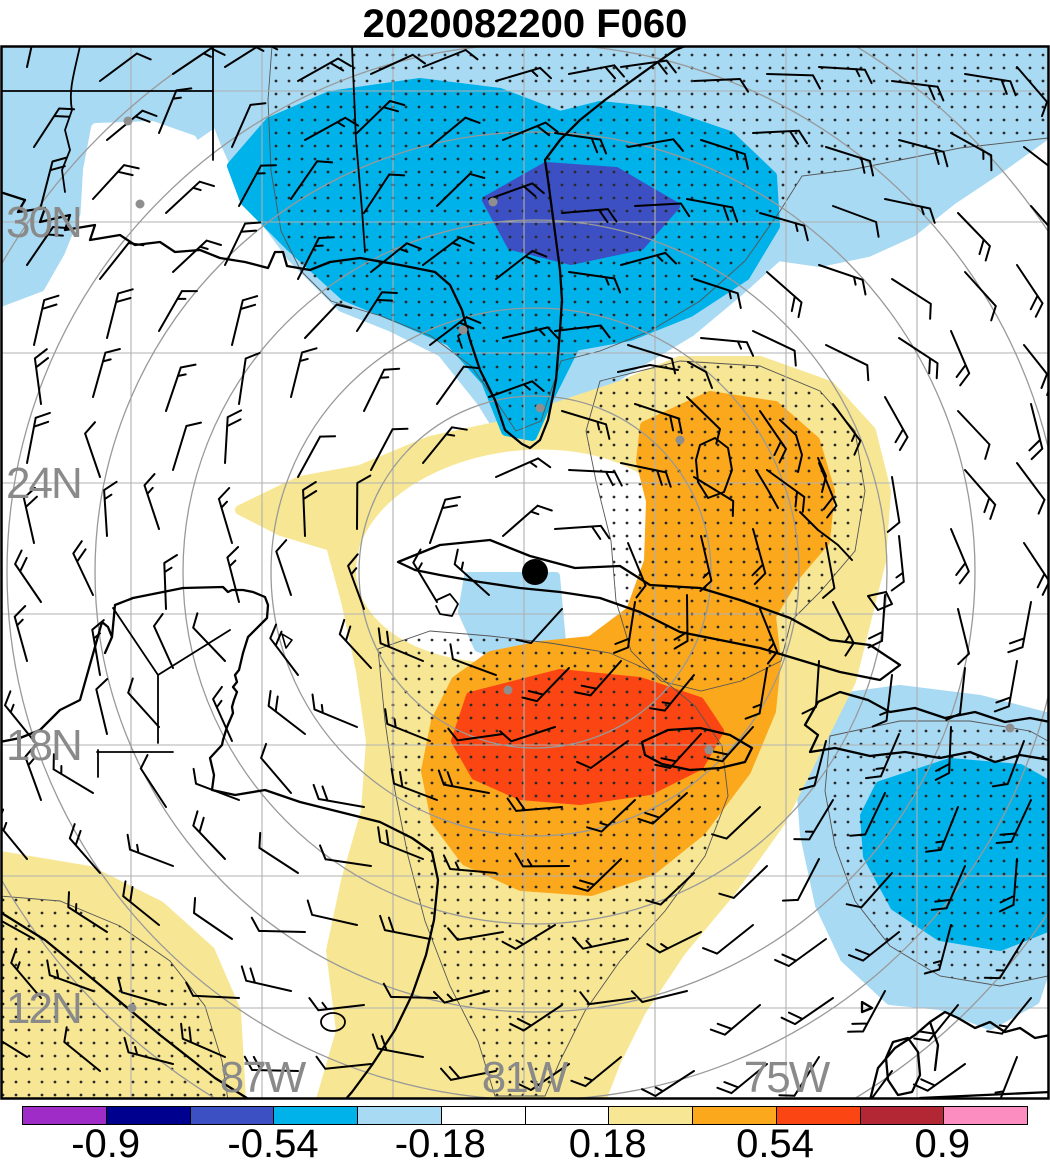 This screenshot has height=1167, width=1050. Describe the element at coordinates (106, 1144) in the screenshot. I see `colorbar-tick-label: -0.9` at that location.